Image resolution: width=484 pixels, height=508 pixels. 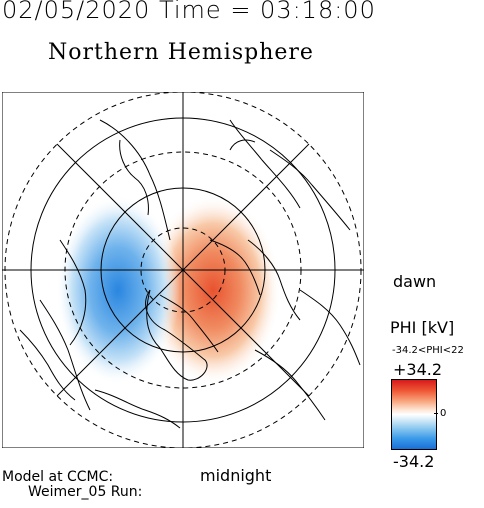 What do you see at coordinates (414, 461) in the screenshot?
I see `colorbar-min-label: -34.2` at bounding box center [414, 461].